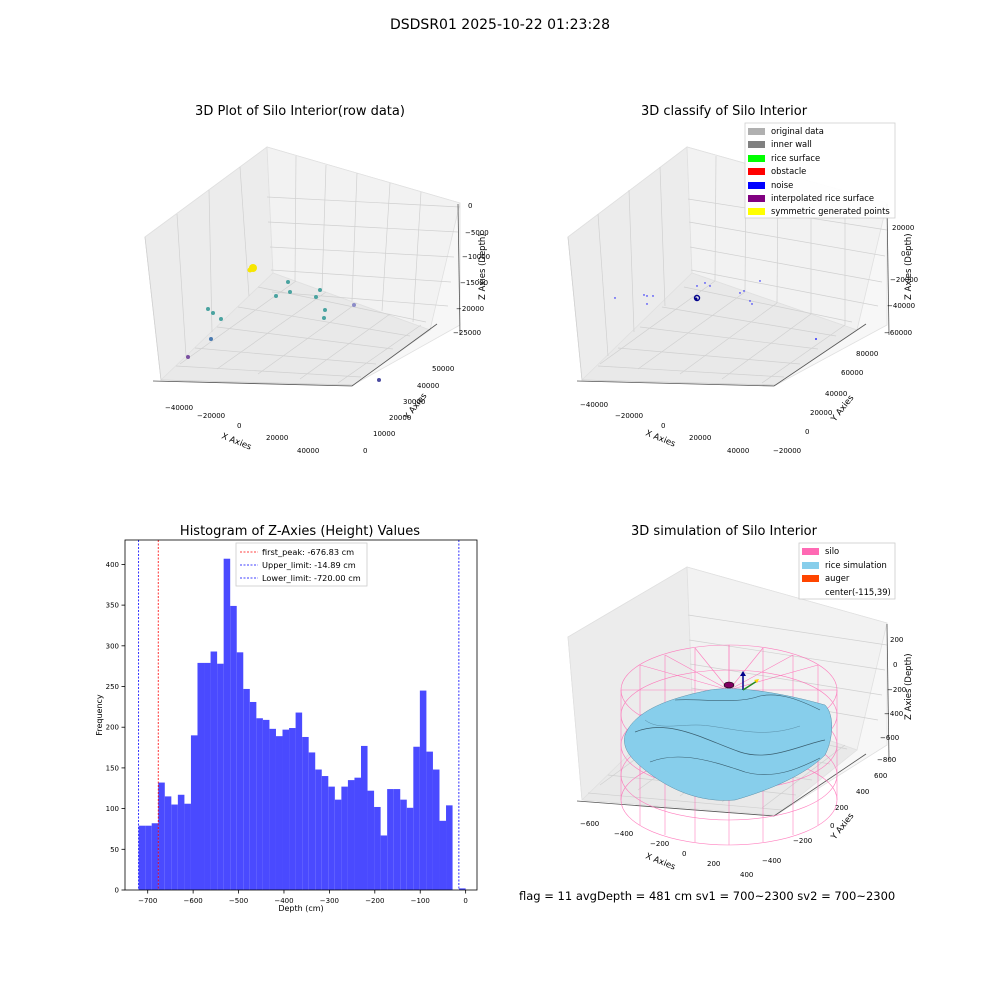  I want to click on svg-text: 50000, so click(443, 369).